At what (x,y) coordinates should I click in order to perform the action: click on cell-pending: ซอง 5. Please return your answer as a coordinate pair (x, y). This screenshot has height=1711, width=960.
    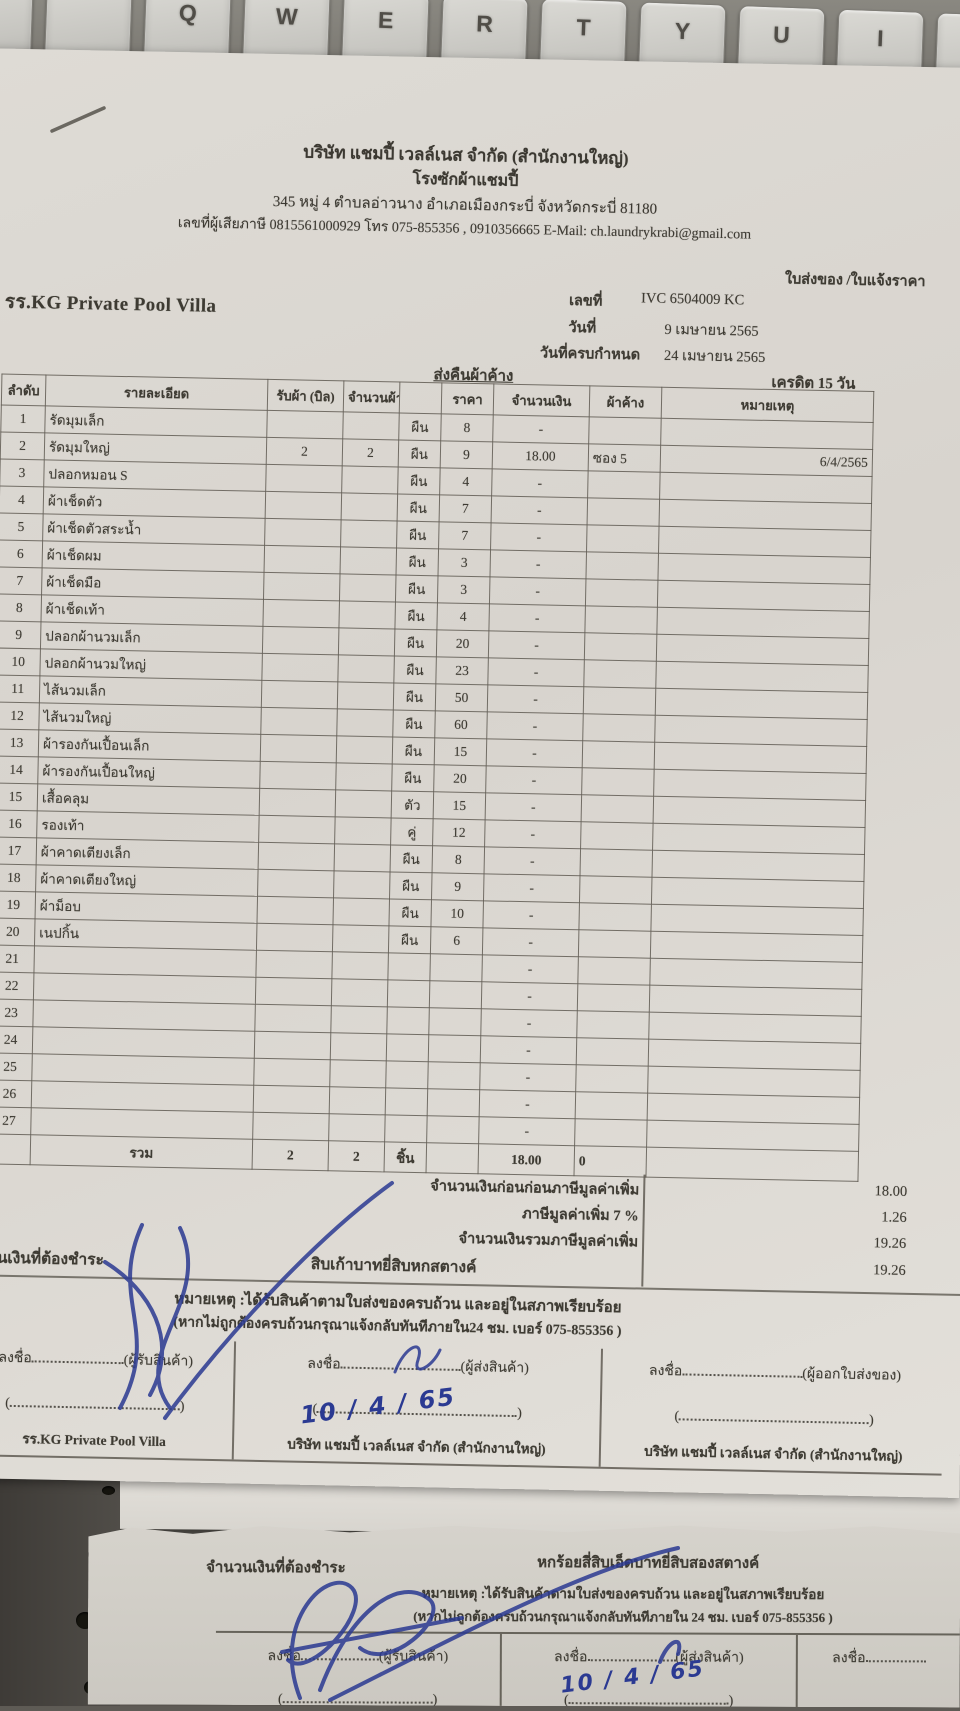
    Looking at the image, I should click on (624, 458).